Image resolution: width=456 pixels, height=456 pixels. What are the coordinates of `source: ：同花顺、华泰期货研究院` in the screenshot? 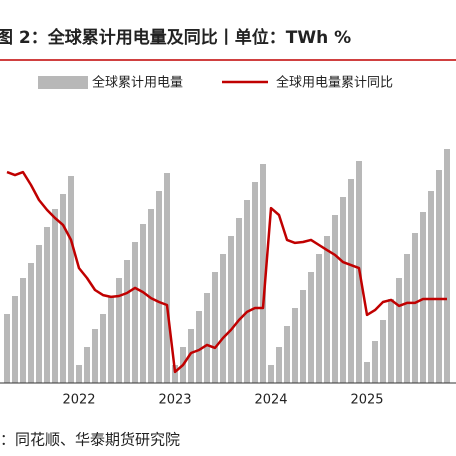 It's located at (90, 440).